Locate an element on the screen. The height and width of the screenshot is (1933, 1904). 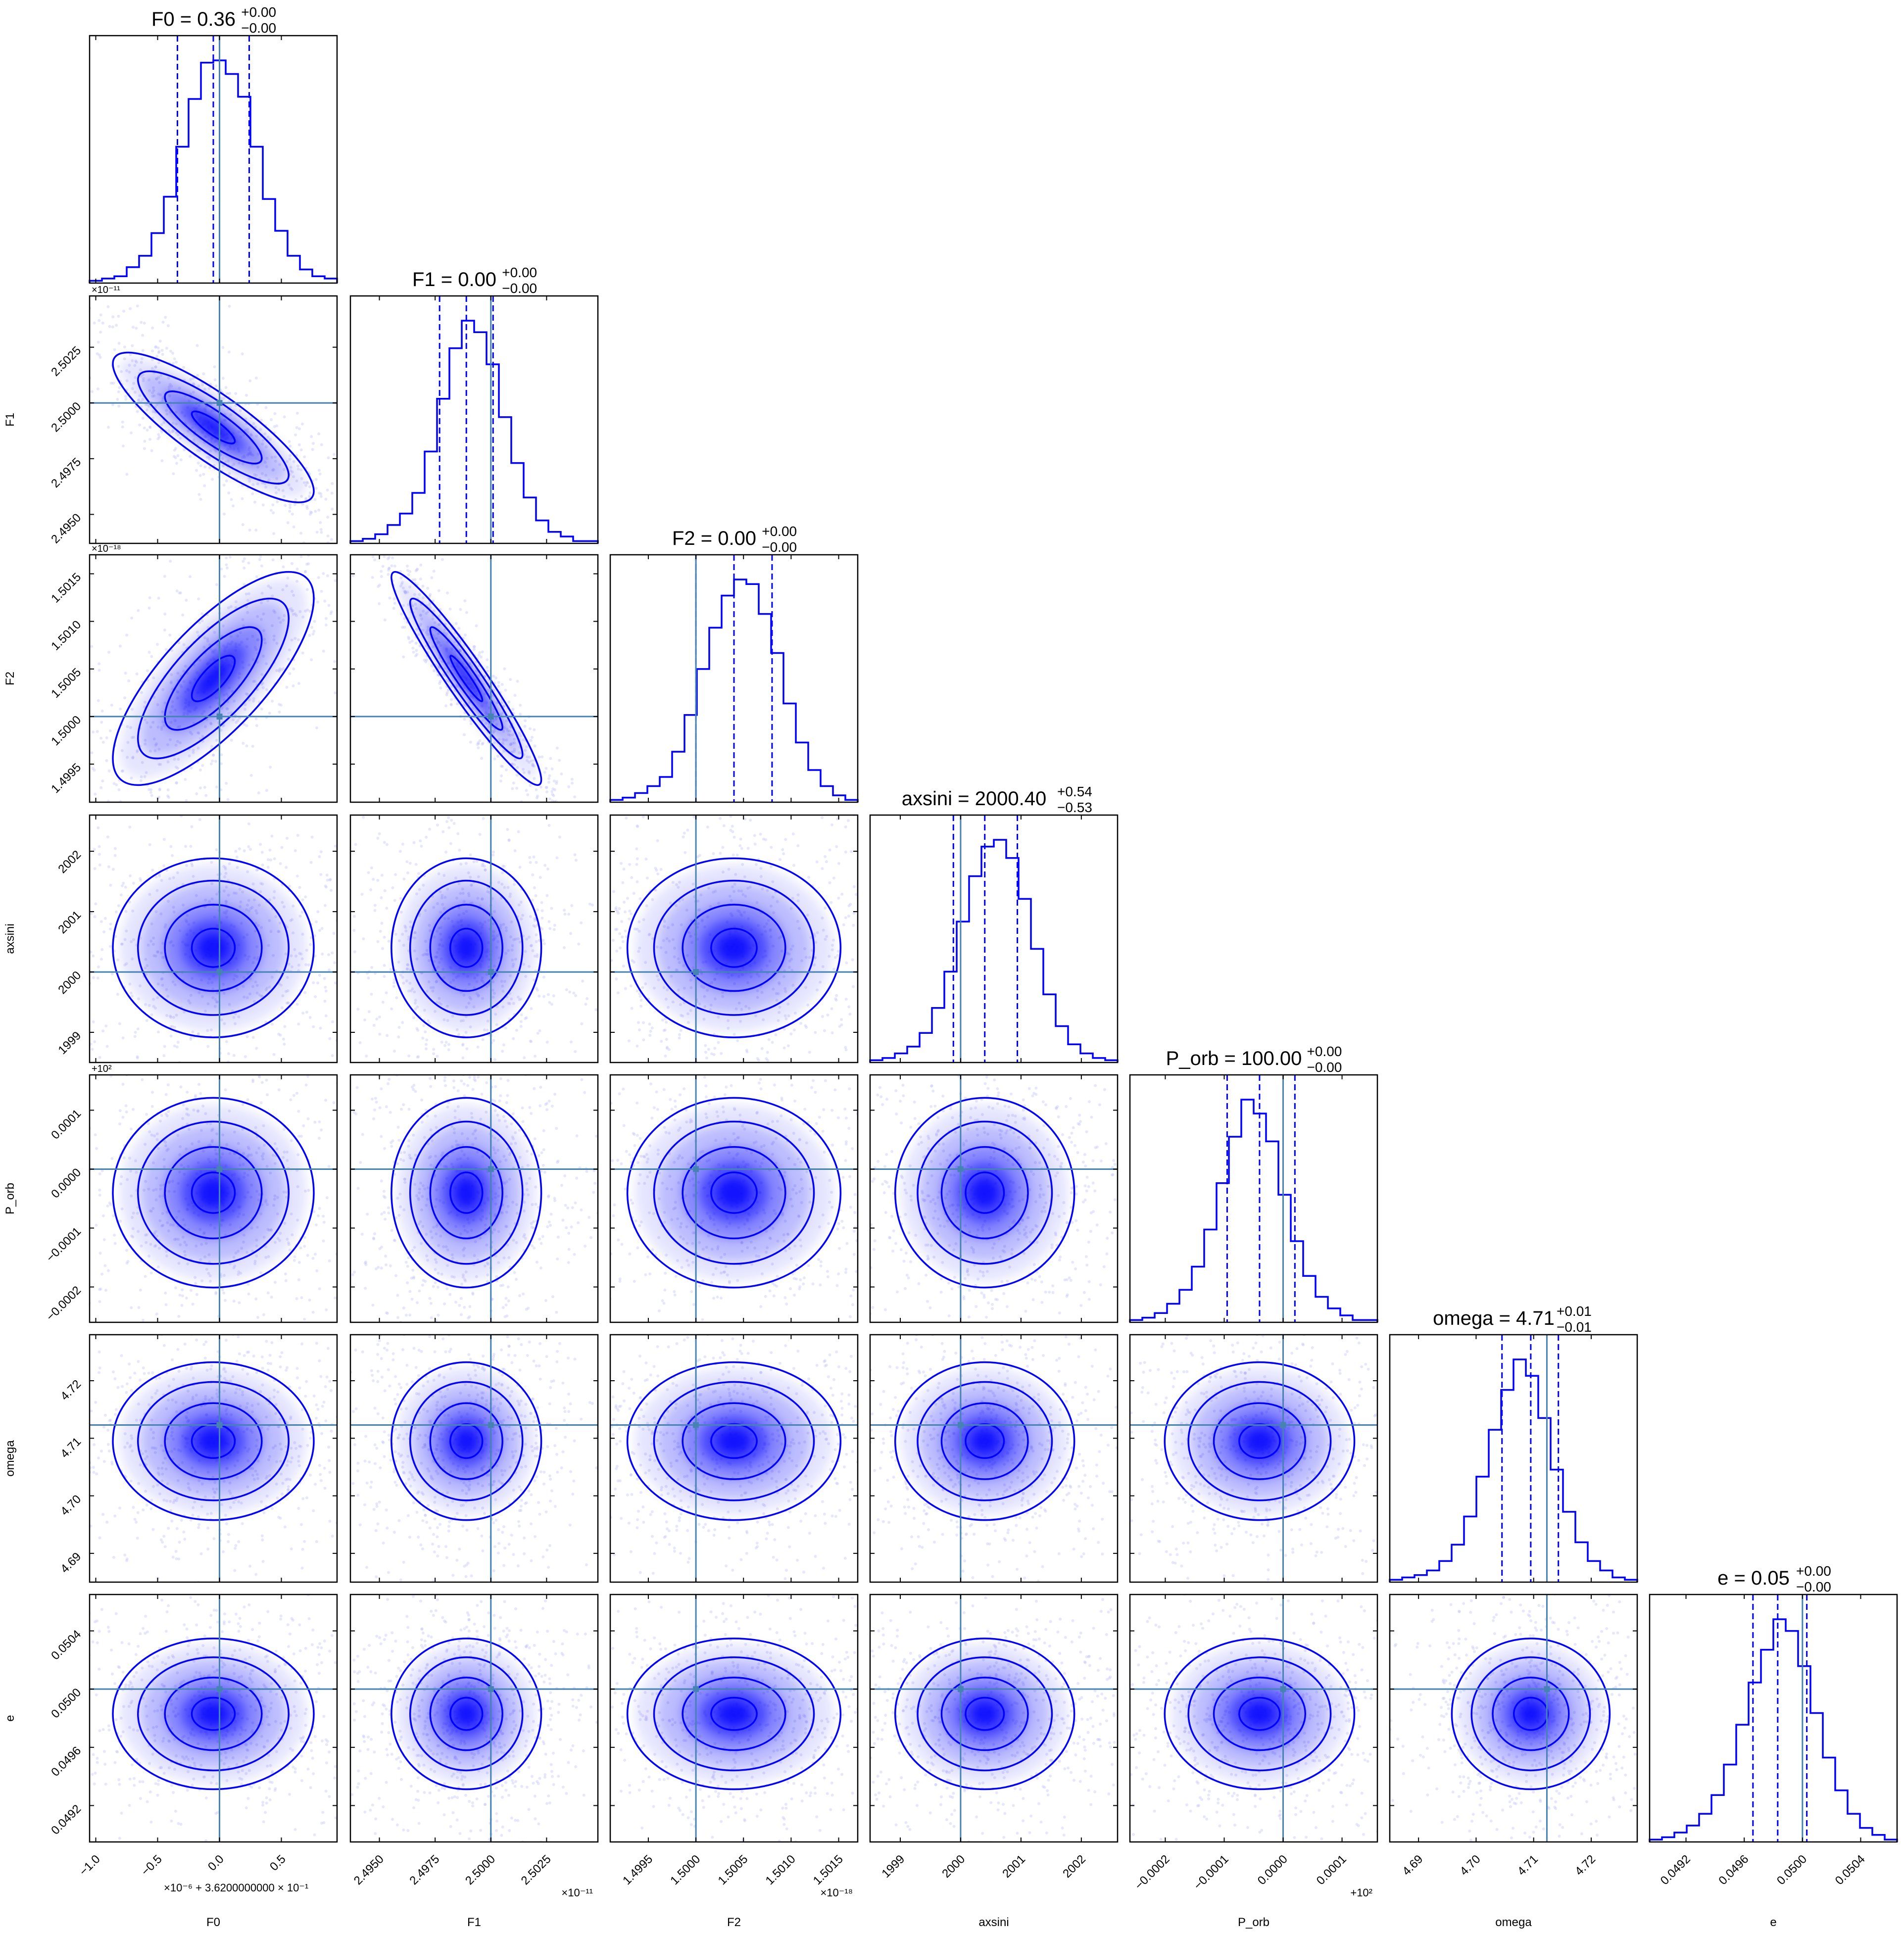
hist-step-F1 is located at coordinates (474, 431).